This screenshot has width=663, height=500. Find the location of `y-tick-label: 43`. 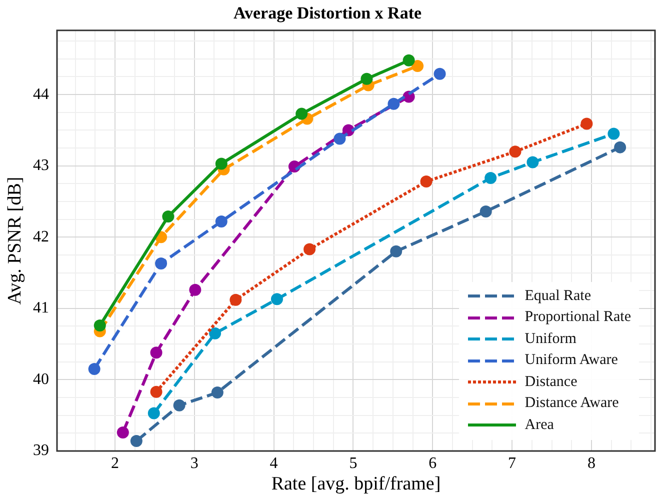

y-tick-label: 43 is located at coordinates (41, 165).